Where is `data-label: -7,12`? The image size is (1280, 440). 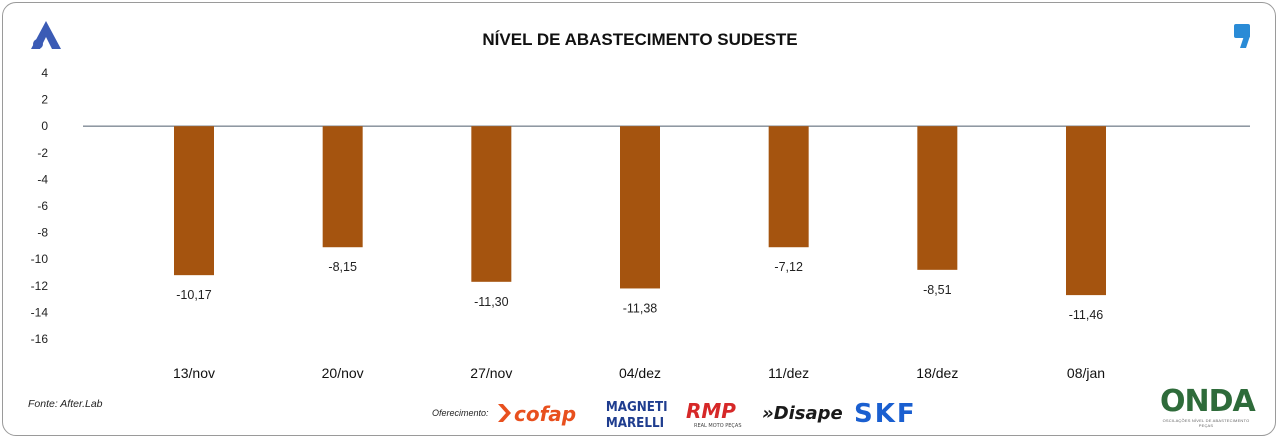 data-label: -7,12 is located at coordinates (788, 267).